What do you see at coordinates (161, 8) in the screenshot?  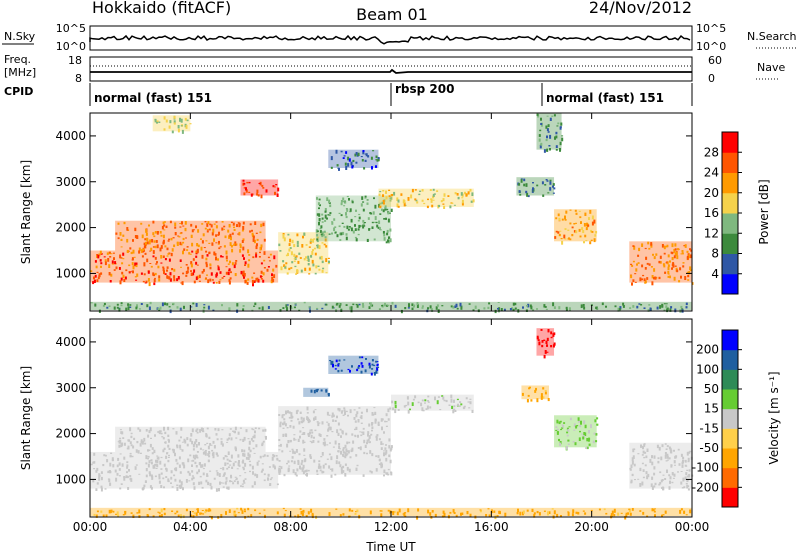 I see `station-title: Hokkaido (fitACF)` at bounding box center [161, 8].